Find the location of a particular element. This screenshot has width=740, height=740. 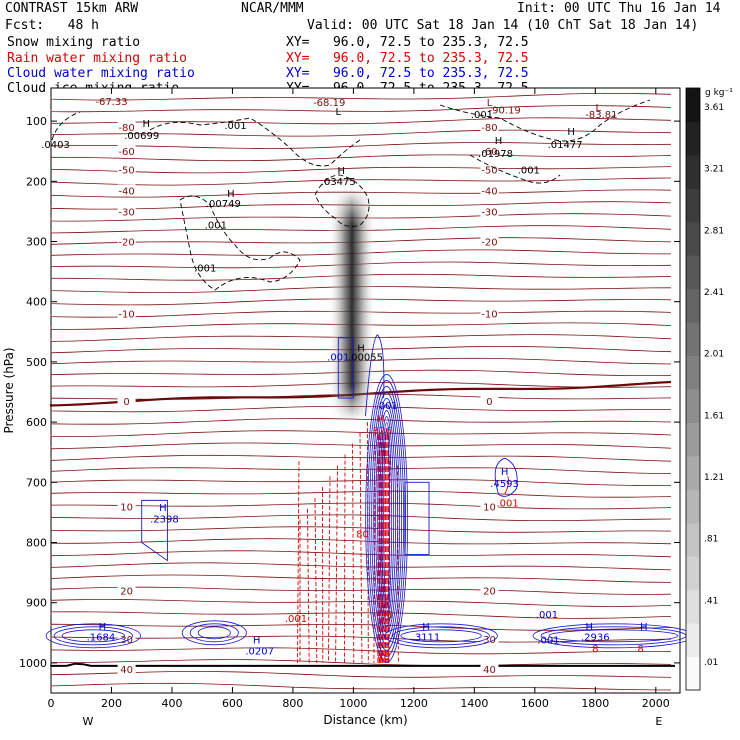

temperature-label: -40 is located at coordinates (126, 191).